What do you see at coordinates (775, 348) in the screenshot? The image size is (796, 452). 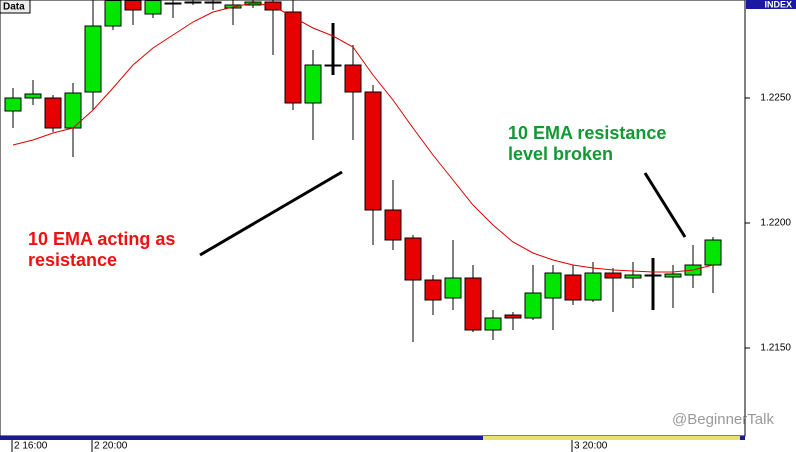 I see `y-tick-label: 1.2150` at bounding box center [775, 348].